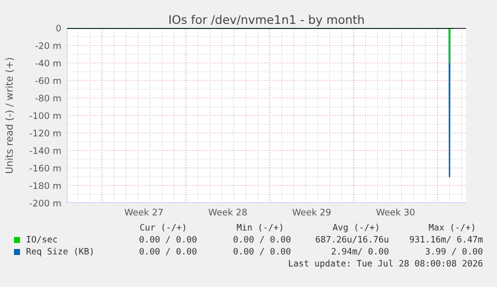 Image resolution: width=497 pixels, height=287 pixels. What do you see at coordinates (446, 240) in the screenshot?
I see `text: 931.16m/ 6.47m` at bounding box center [446, 240].